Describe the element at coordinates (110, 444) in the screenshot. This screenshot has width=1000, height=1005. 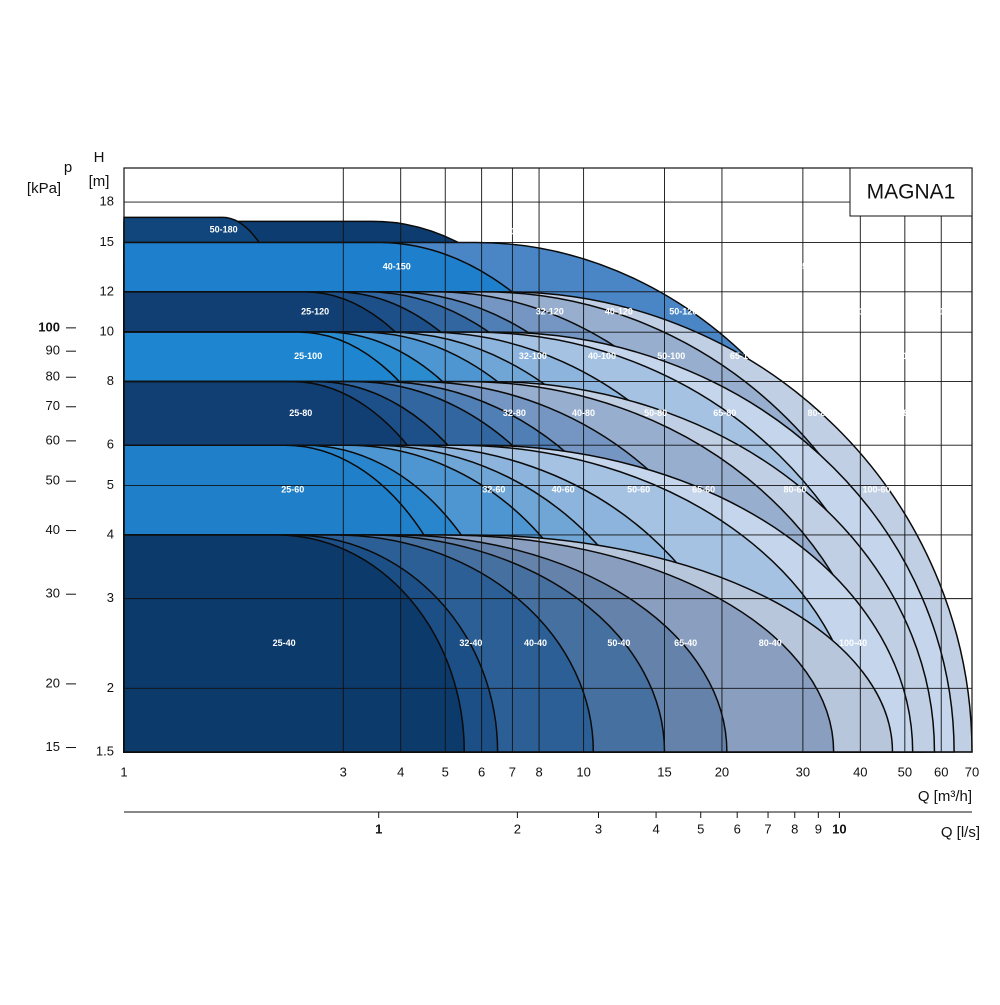
I see `y-tick-label: 6` at that location.